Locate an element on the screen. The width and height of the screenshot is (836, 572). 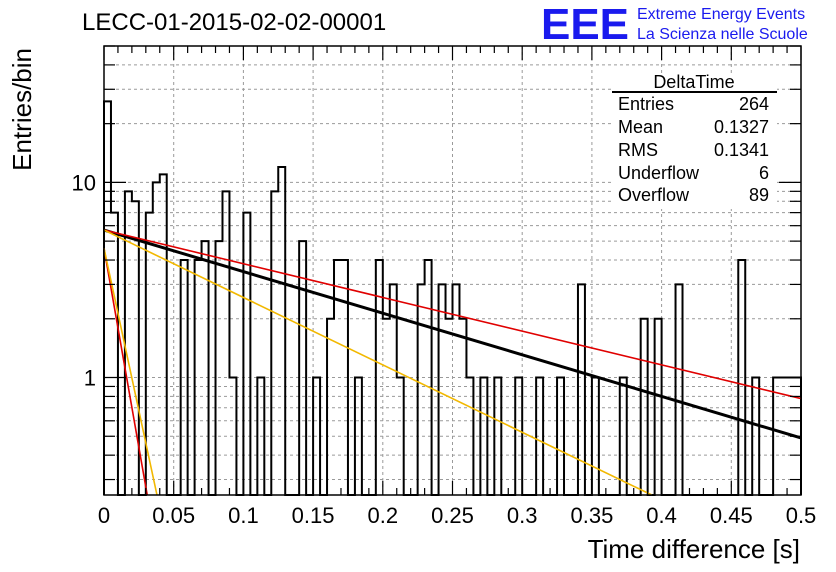
y-axis-label: Entries/bin is located at coordinates (22, 109).